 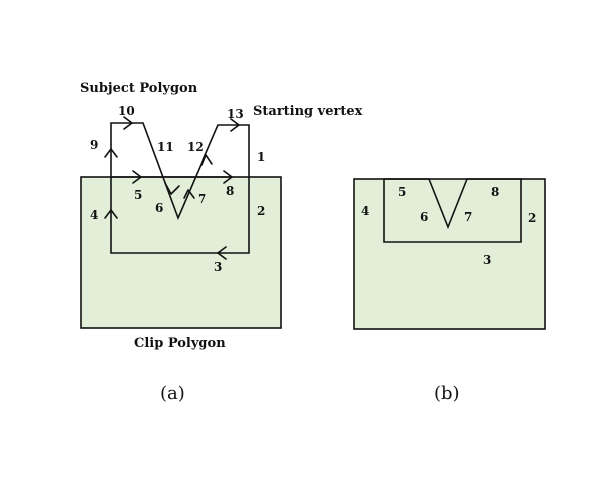 I want to click on clipped-polygon, so click(x=452, y=210).